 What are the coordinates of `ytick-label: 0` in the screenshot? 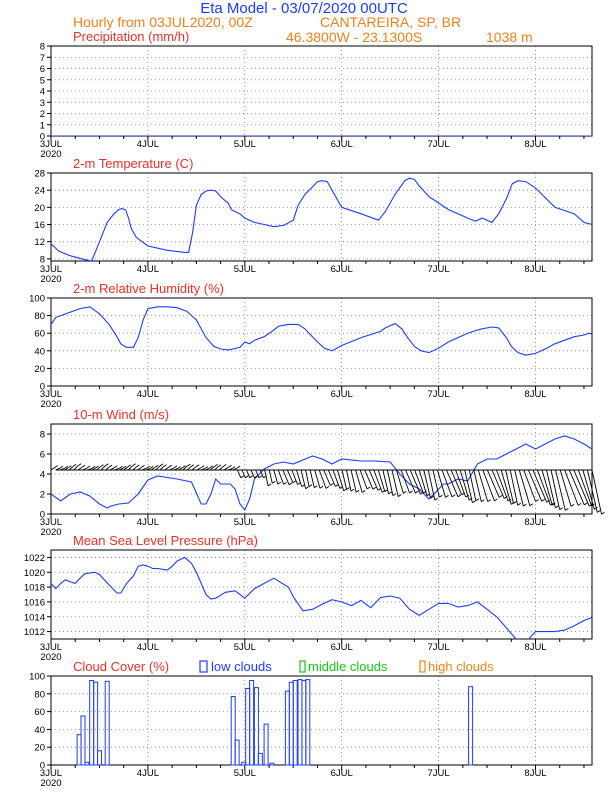 It's located at (42, 766).